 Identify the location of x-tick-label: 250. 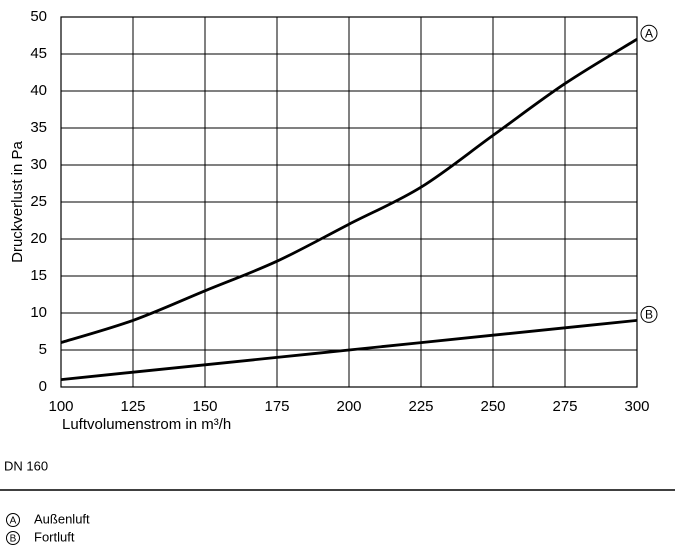
(492, 406).